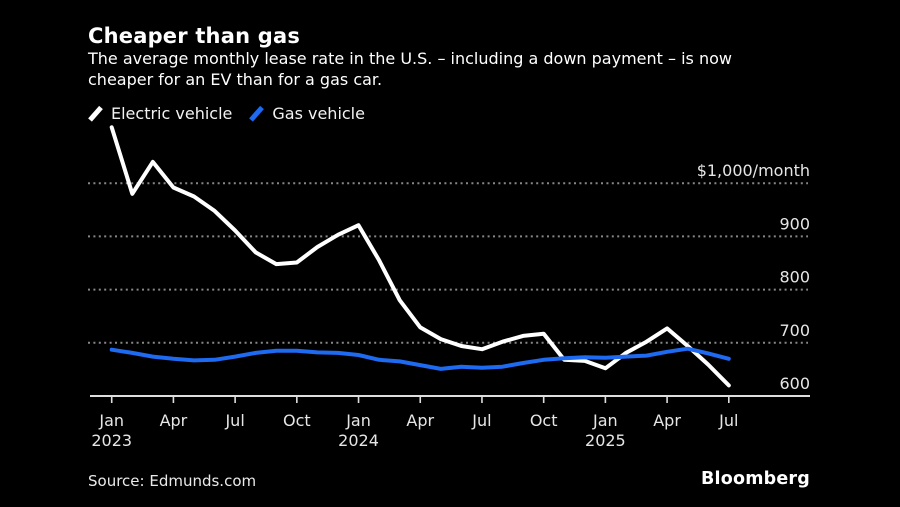 The height and width of the screenshot is (507, 900). I want to click on chart-title: Cheaper than gas, so click(194, 36).